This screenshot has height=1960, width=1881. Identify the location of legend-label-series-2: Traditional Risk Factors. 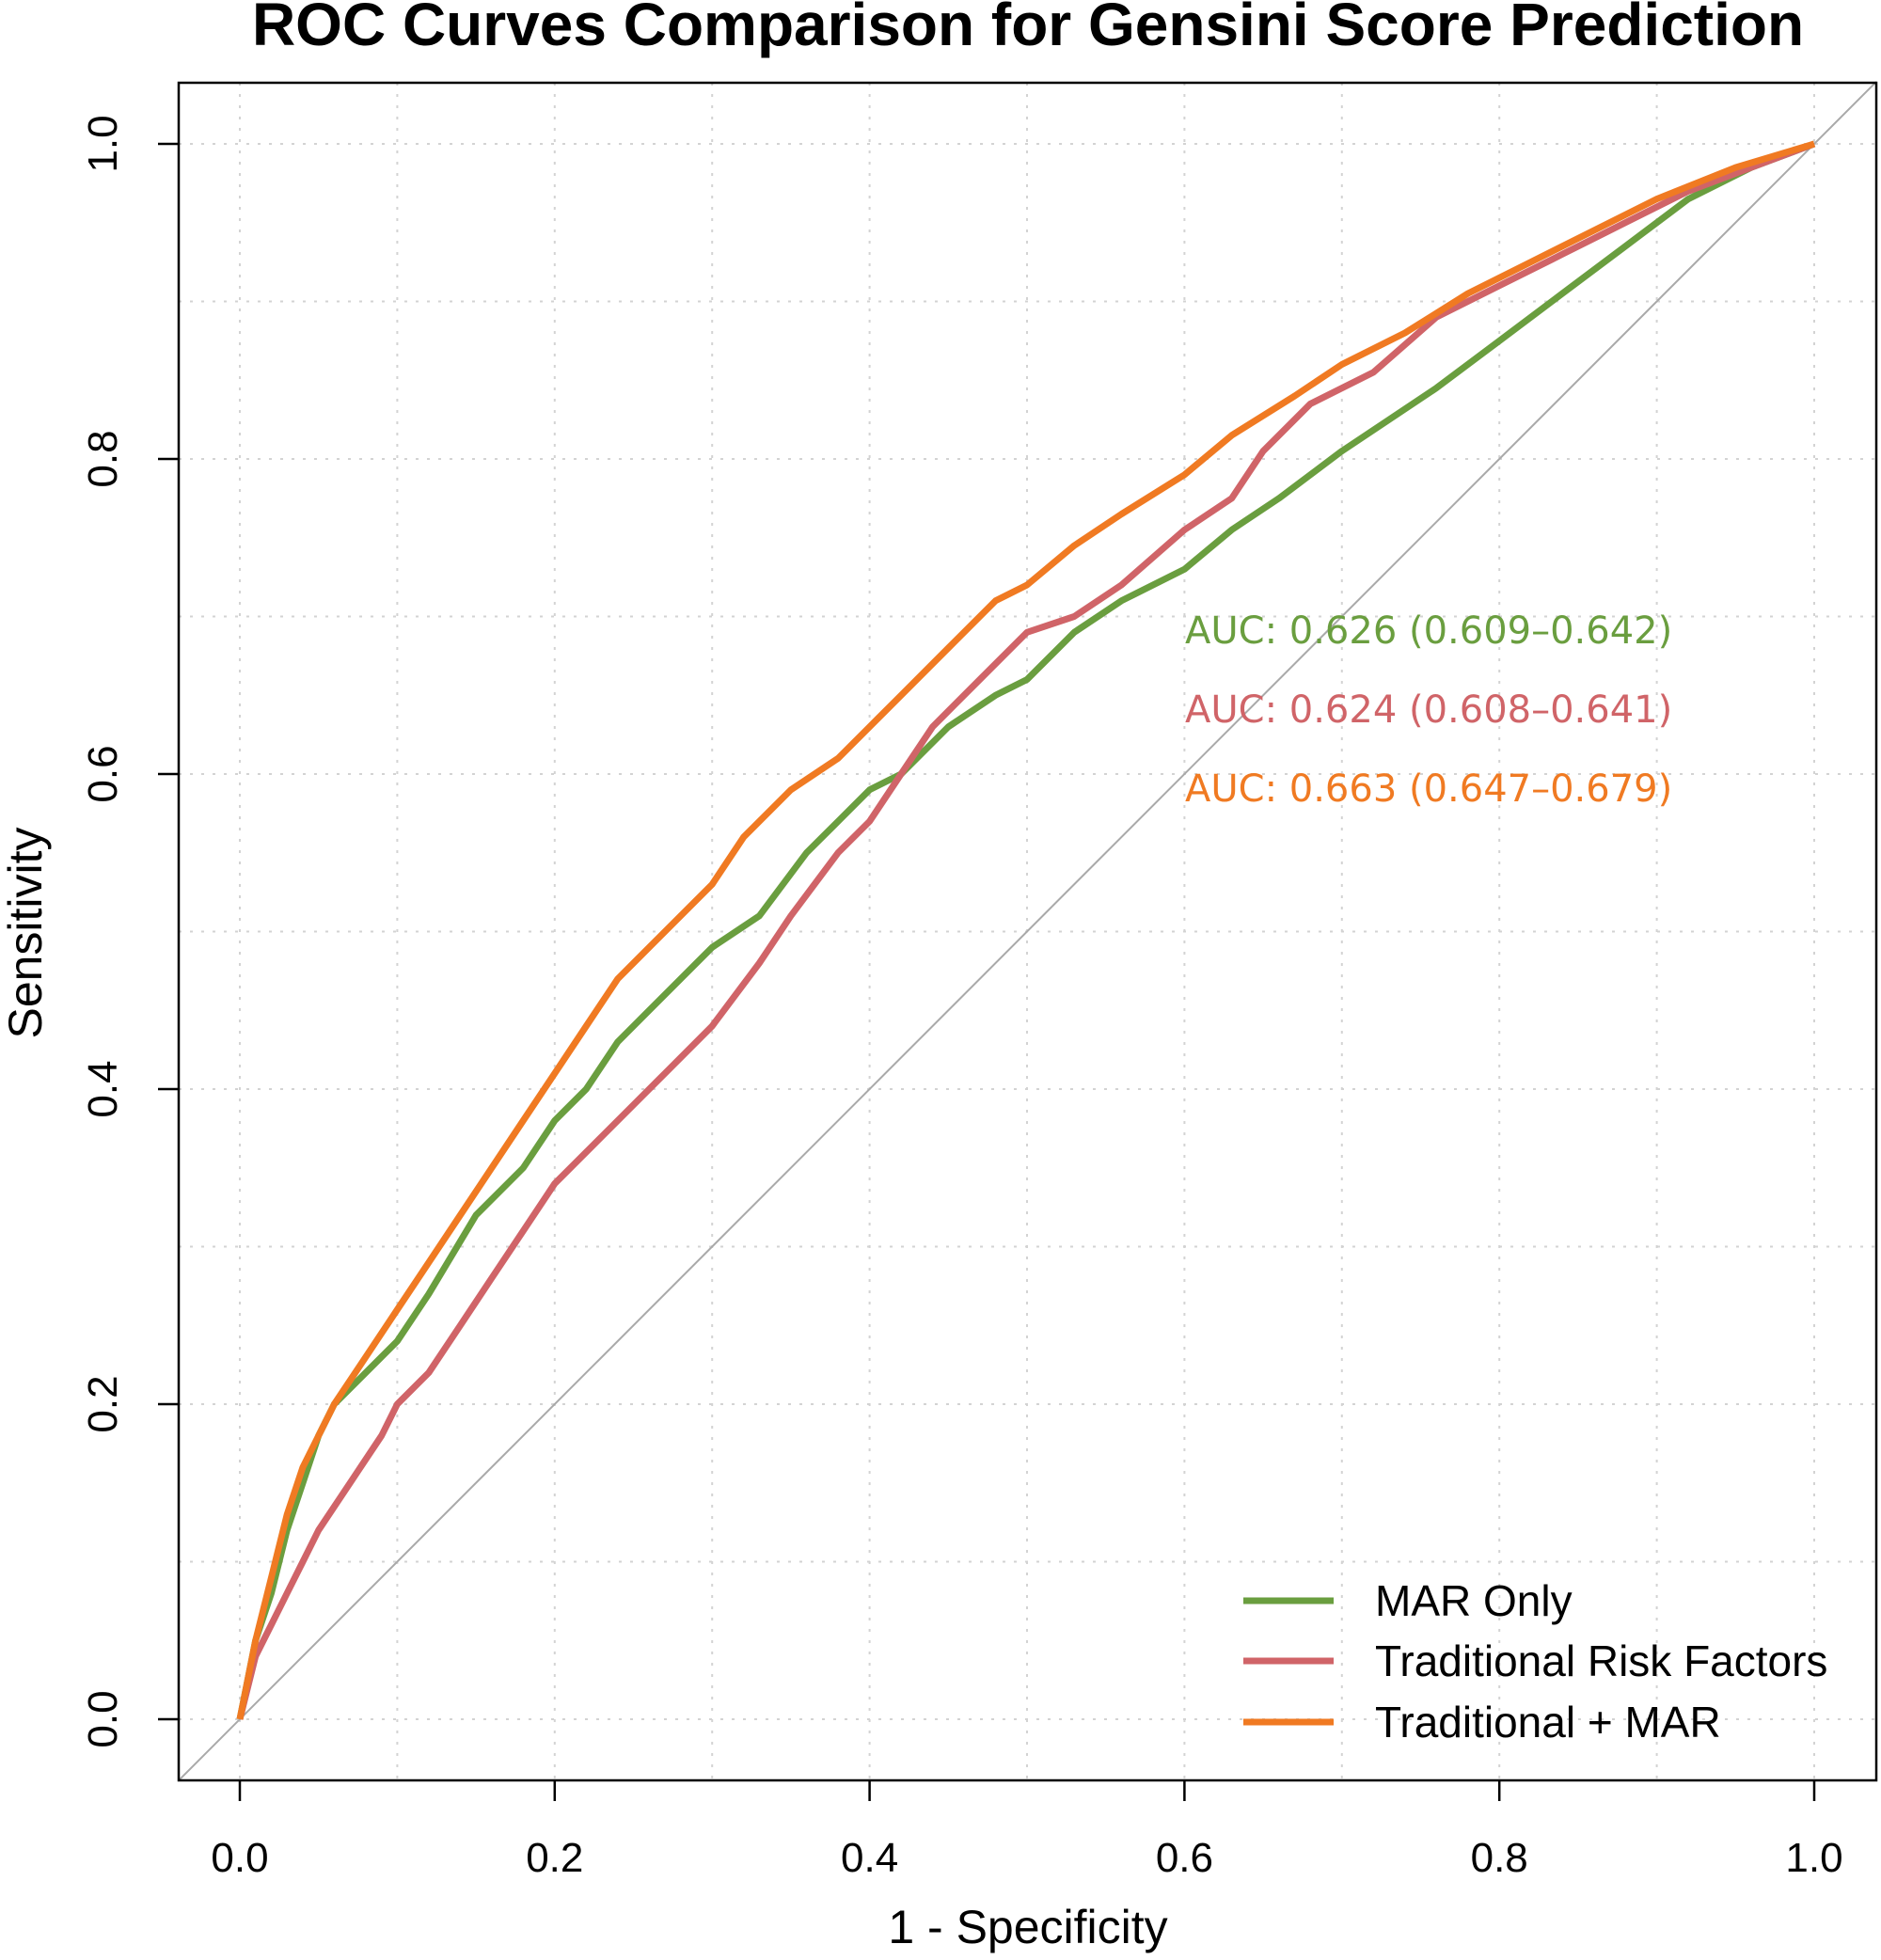
(1601, 1661).